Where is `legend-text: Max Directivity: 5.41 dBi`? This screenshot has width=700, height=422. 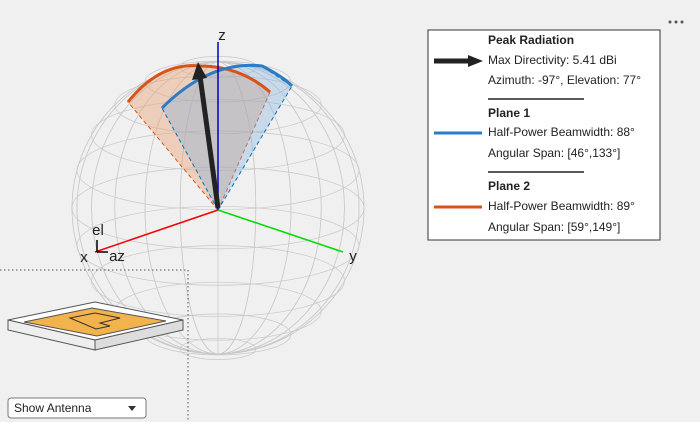 legend-text: Max Directivity: 5.41 dBi is located at coordinates (552, 60).